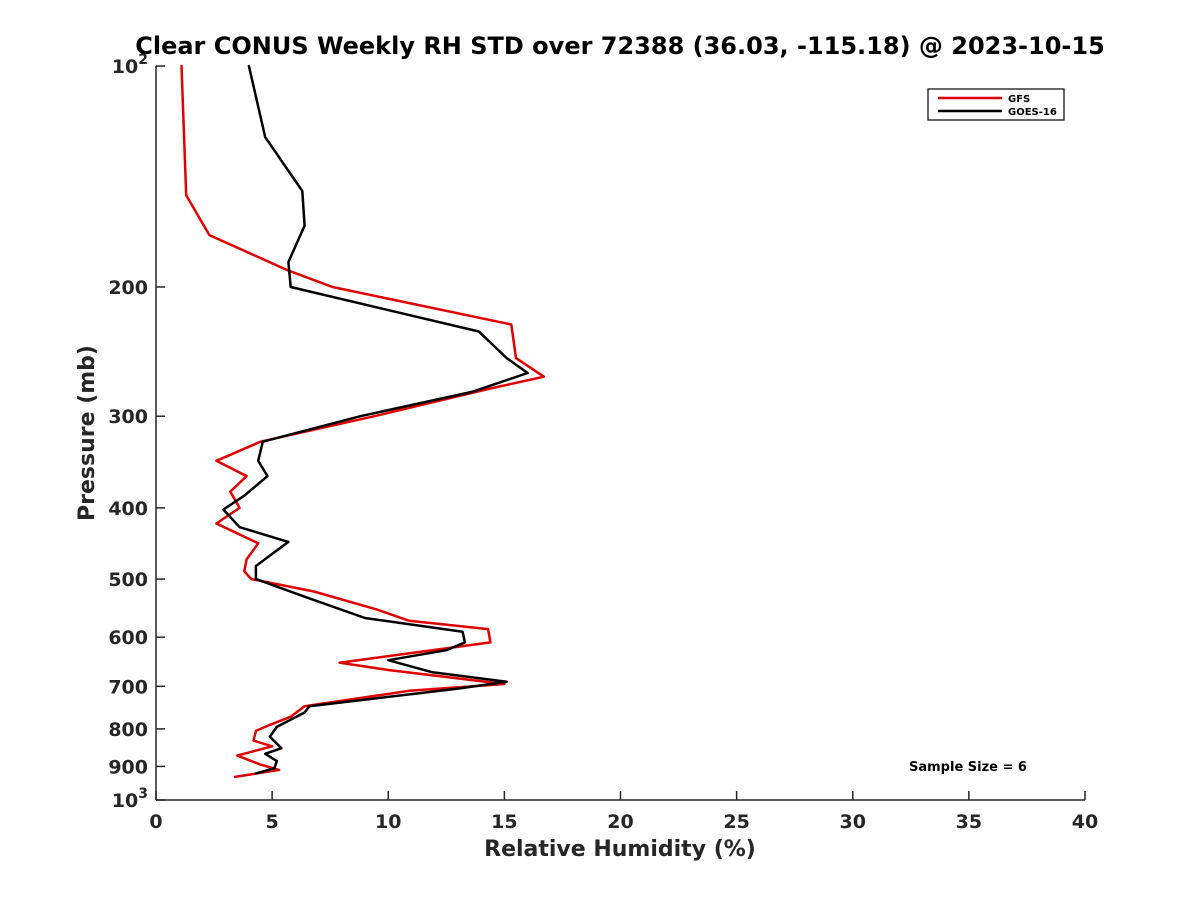 This screenshot has height=900, width=1200. Describe the element at coordinates (1019, 99) in the screenshot. I see `legend-label: GFS` at that location.